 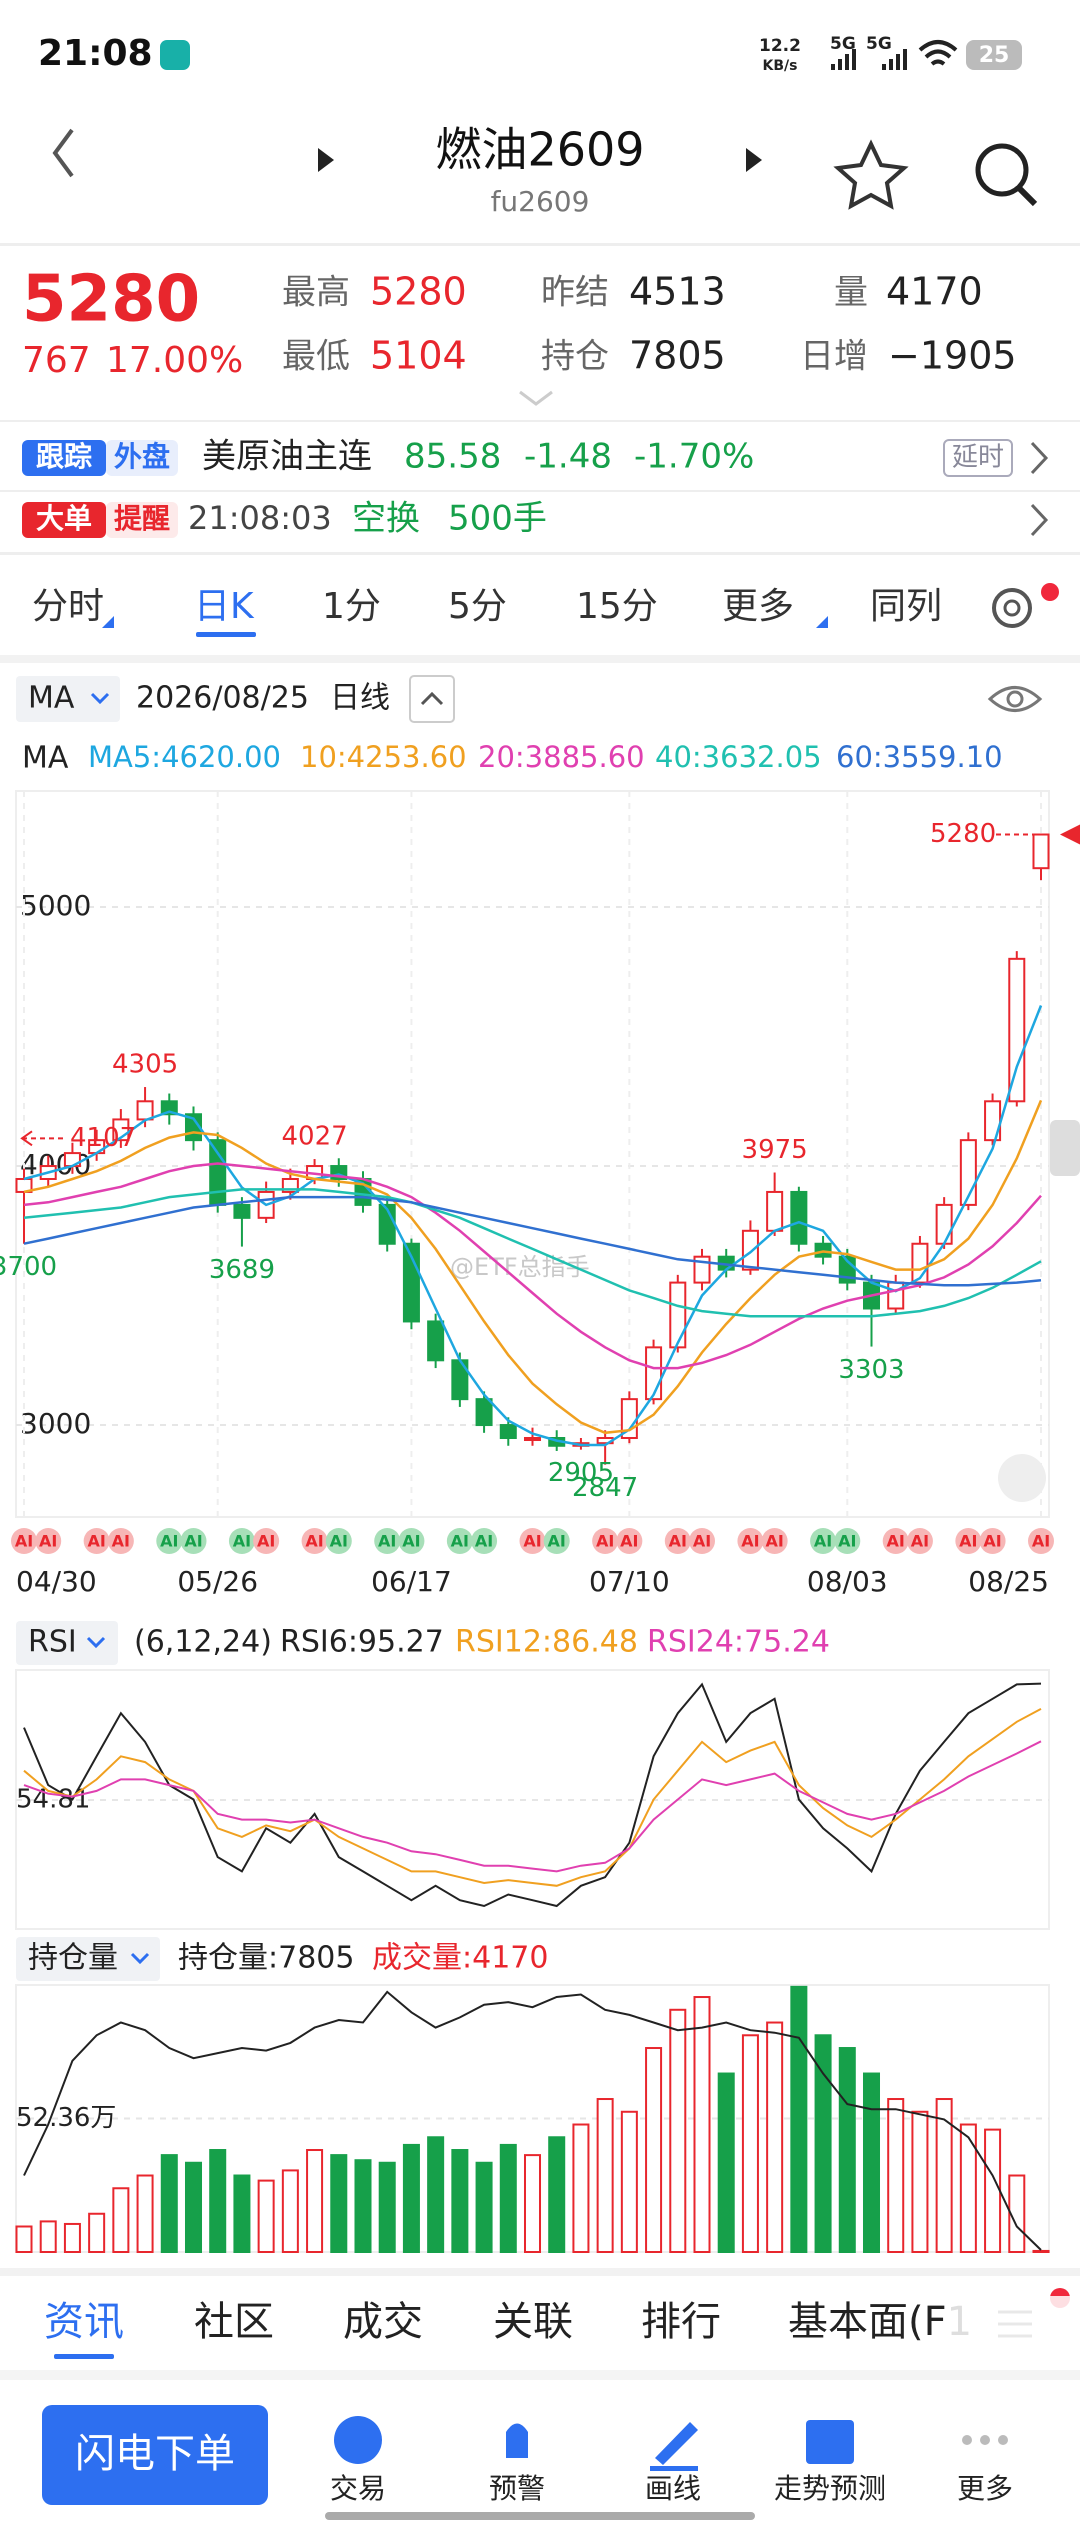 I want to click on nav-label: 画线, so click(x=673, y=2488).